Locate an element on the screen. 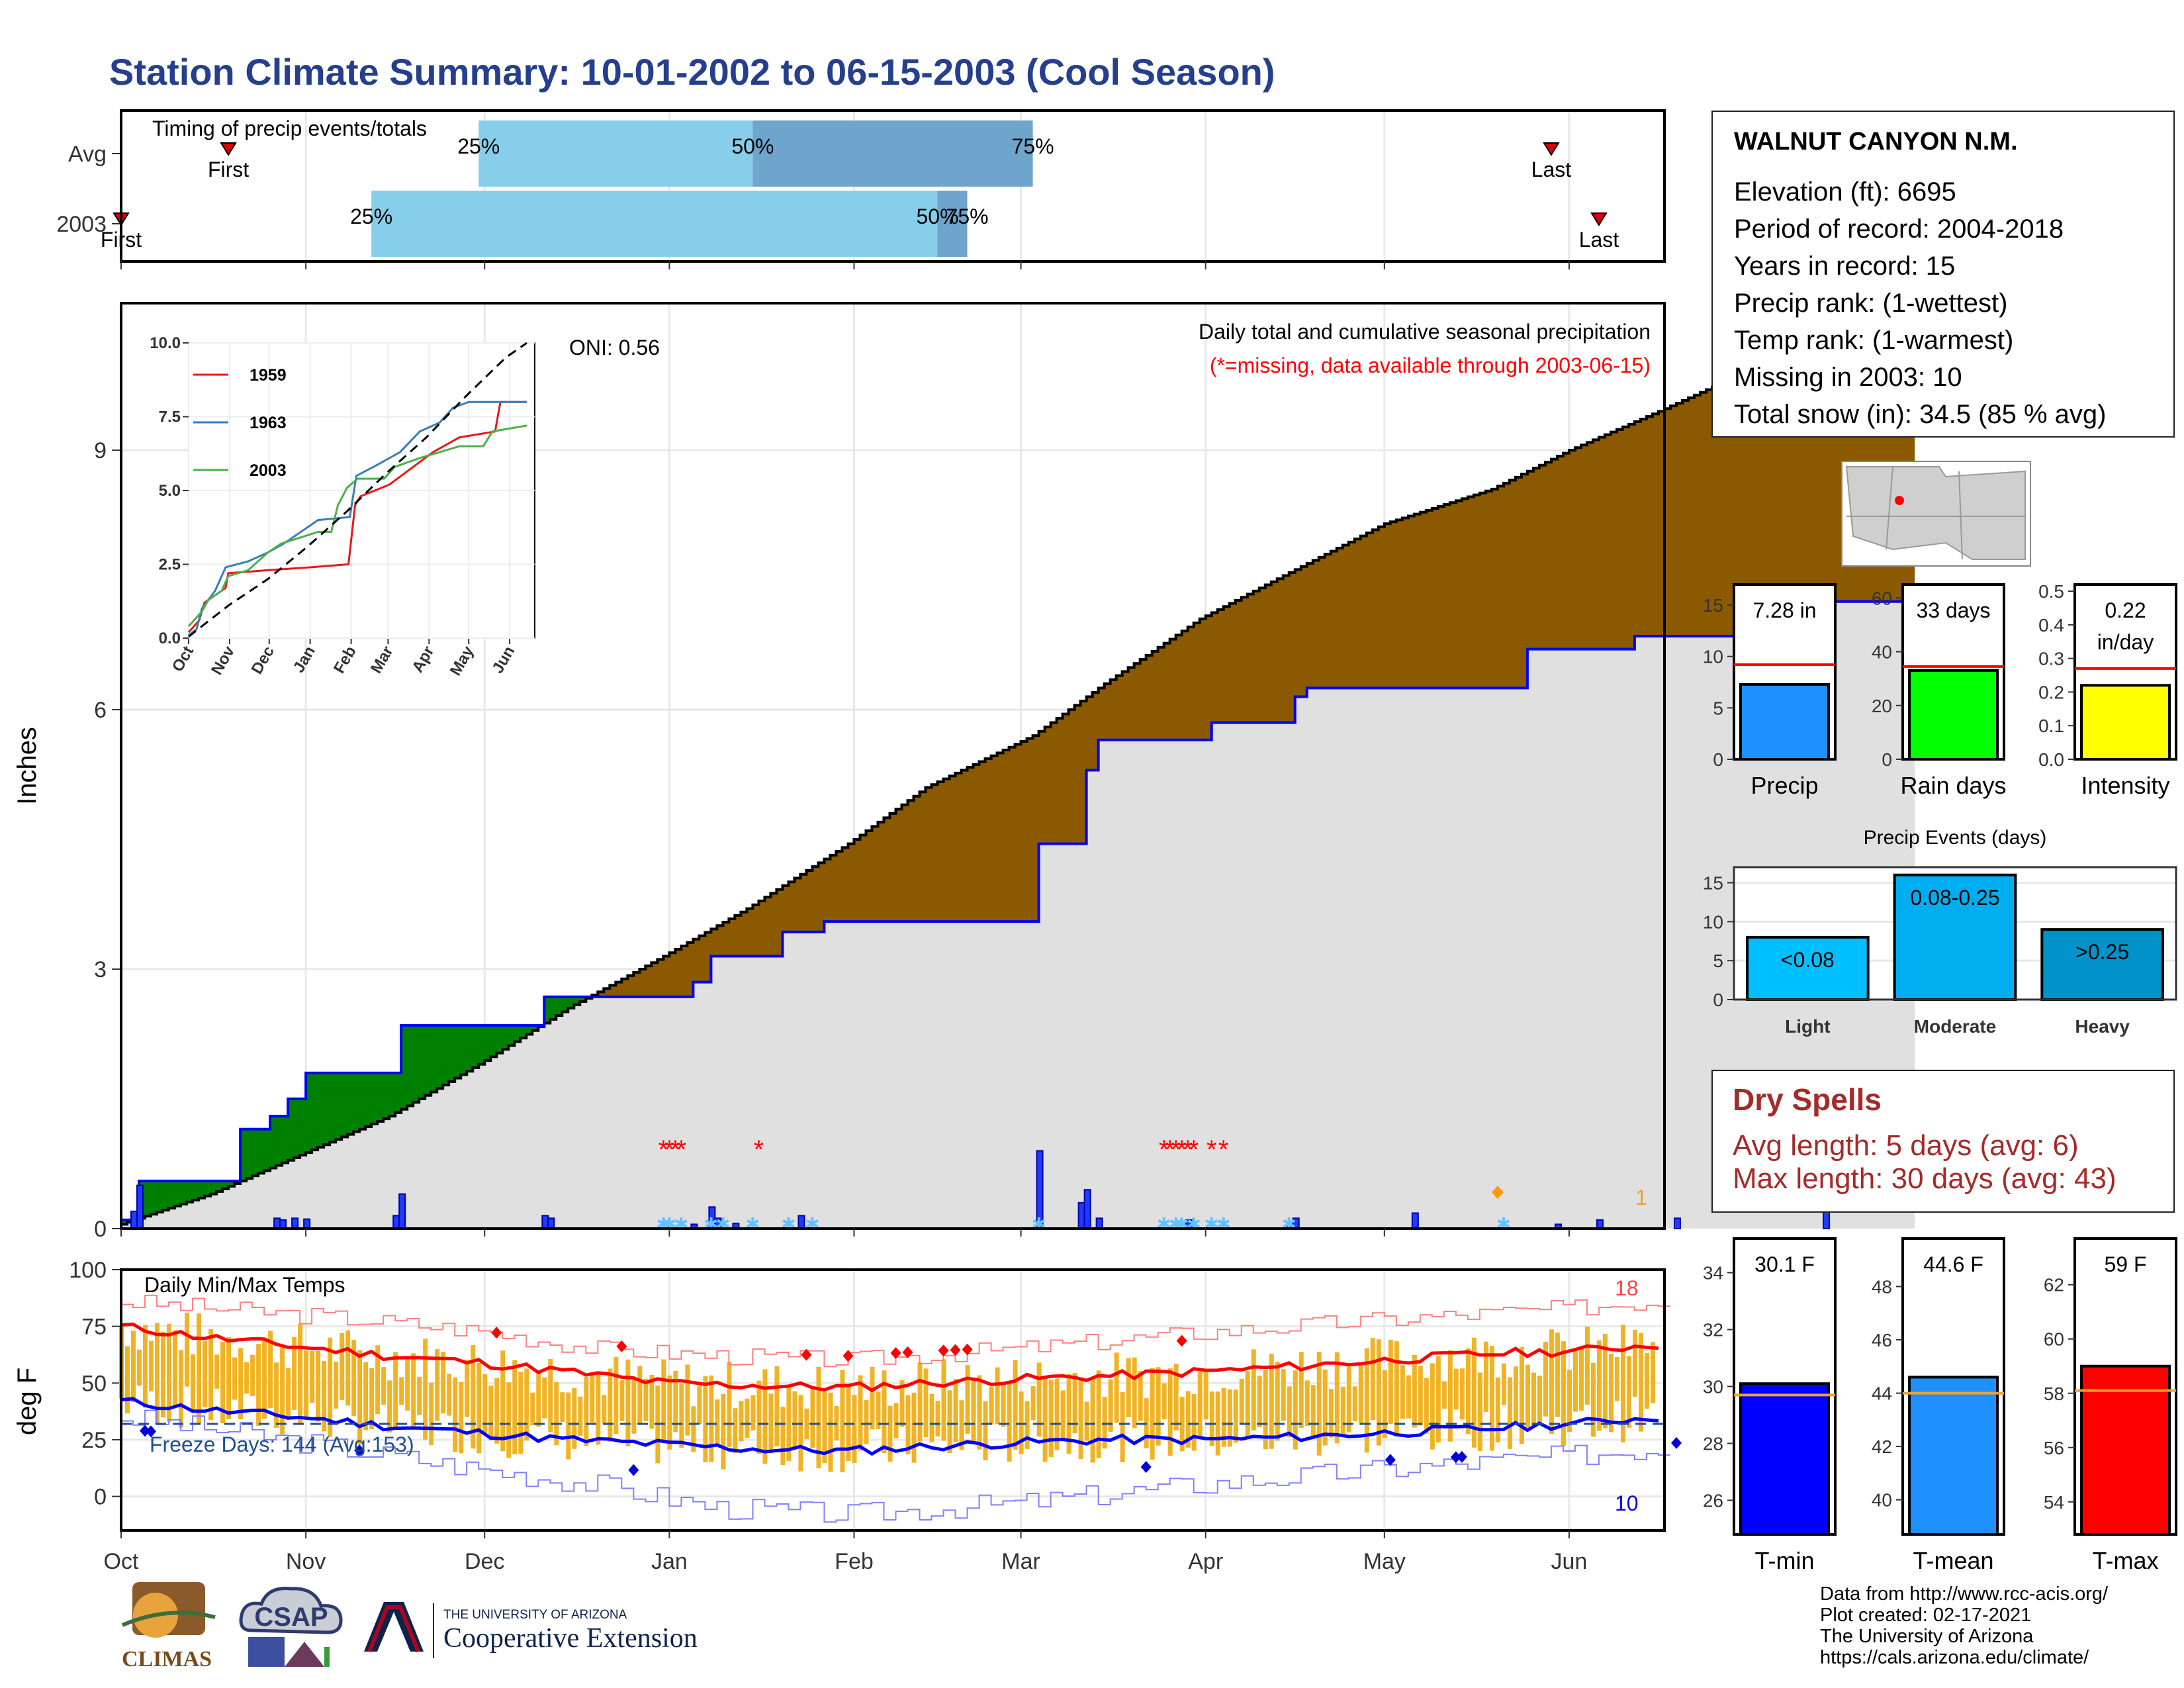  events-ytick-label: 5 is located at coordinates (1718, 961).